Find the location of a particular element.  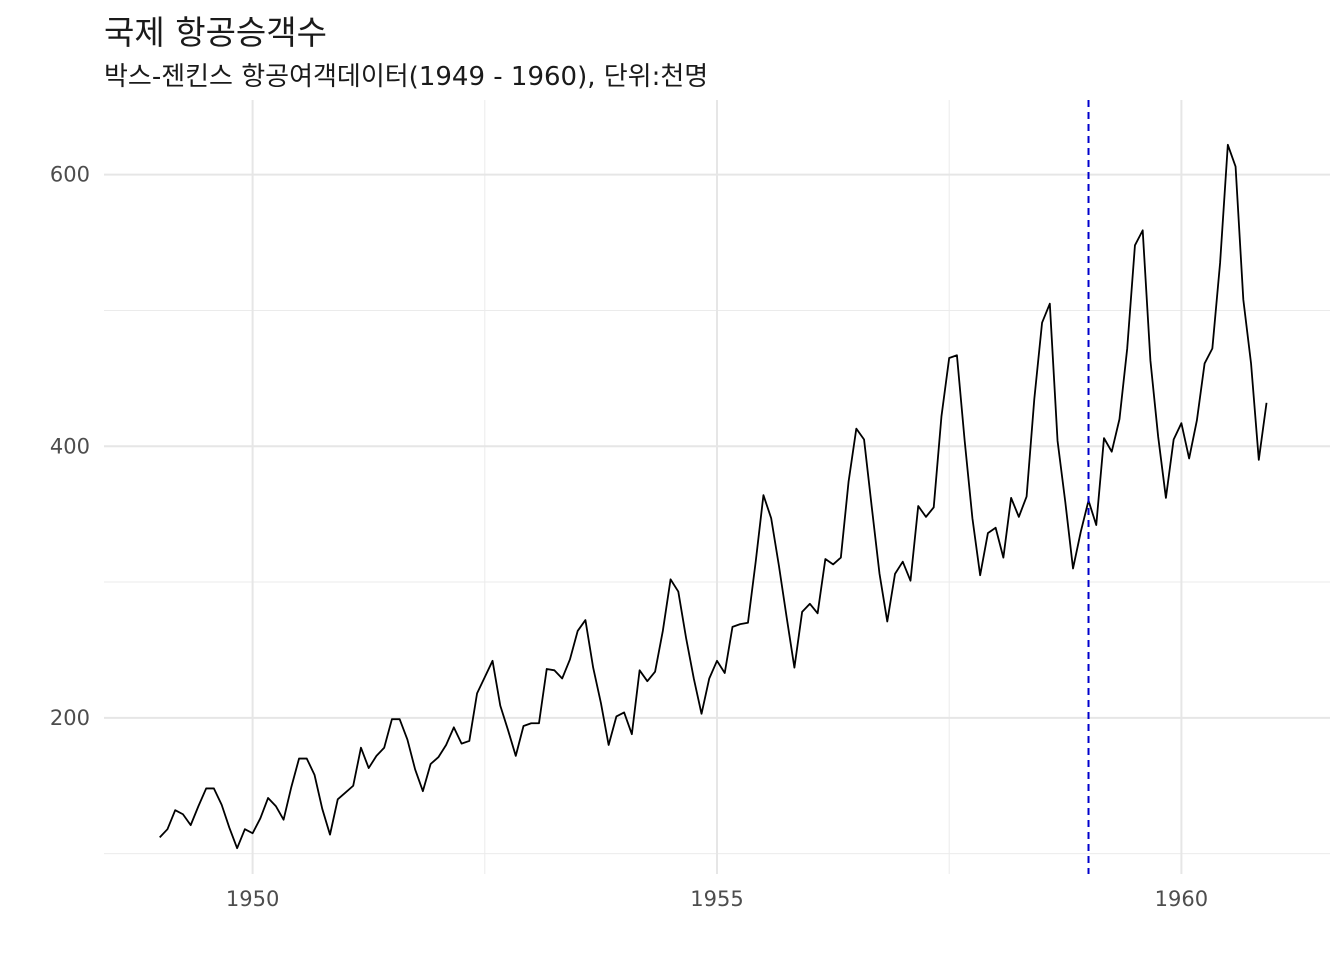

chart-subtitle: 박스-젠킨스 항공여객데이터(1949 - 1960), 단위:천명 is located at coordinates (406, 77).